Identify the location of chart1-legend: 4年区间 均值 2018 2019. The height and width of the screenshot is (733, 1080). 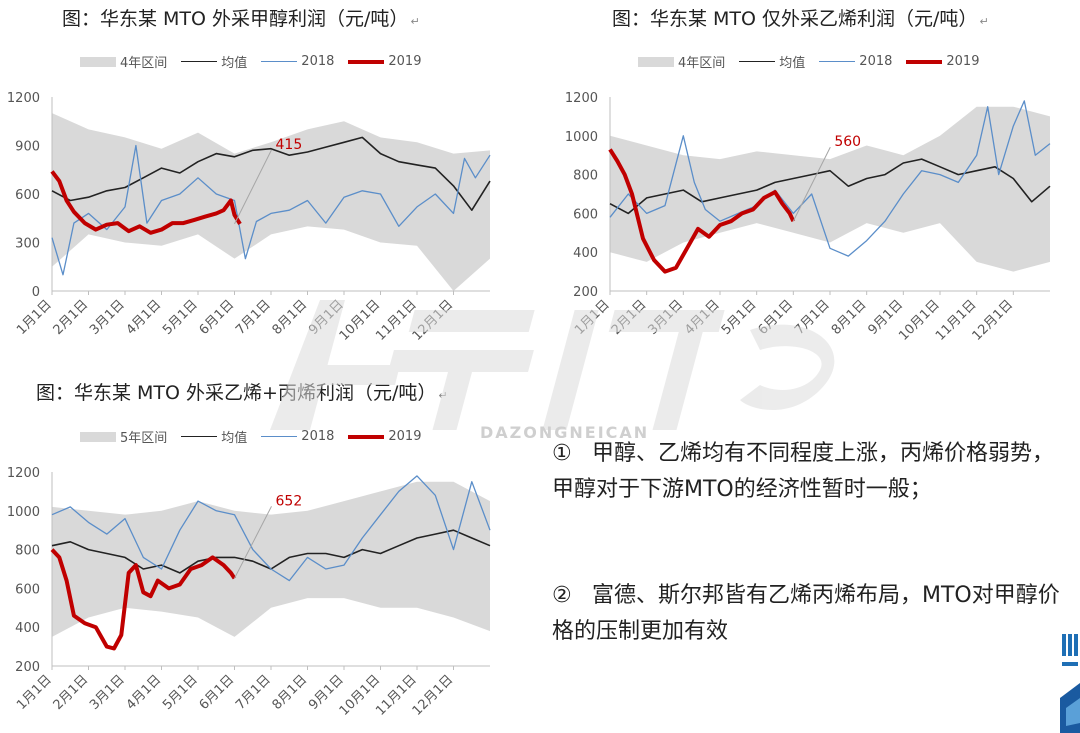
(250, 61).